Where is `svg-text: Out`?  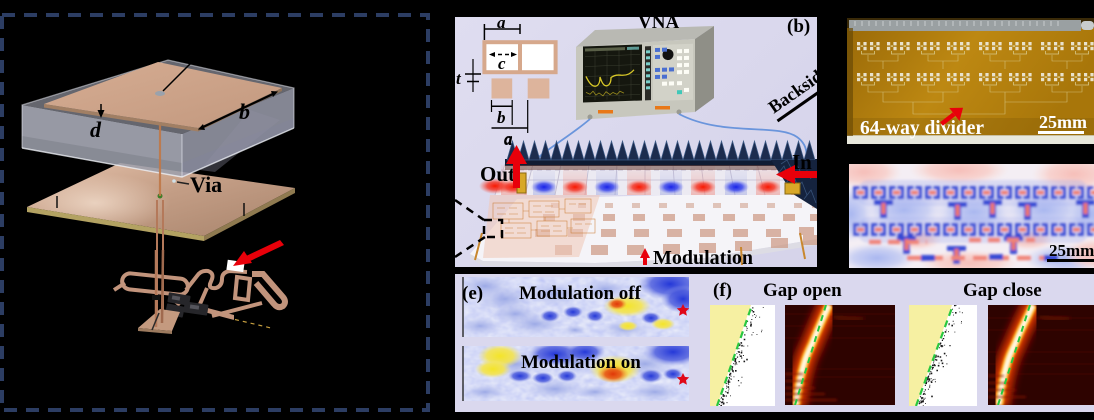
svg-text: Out is located at coordinates (497, 174).